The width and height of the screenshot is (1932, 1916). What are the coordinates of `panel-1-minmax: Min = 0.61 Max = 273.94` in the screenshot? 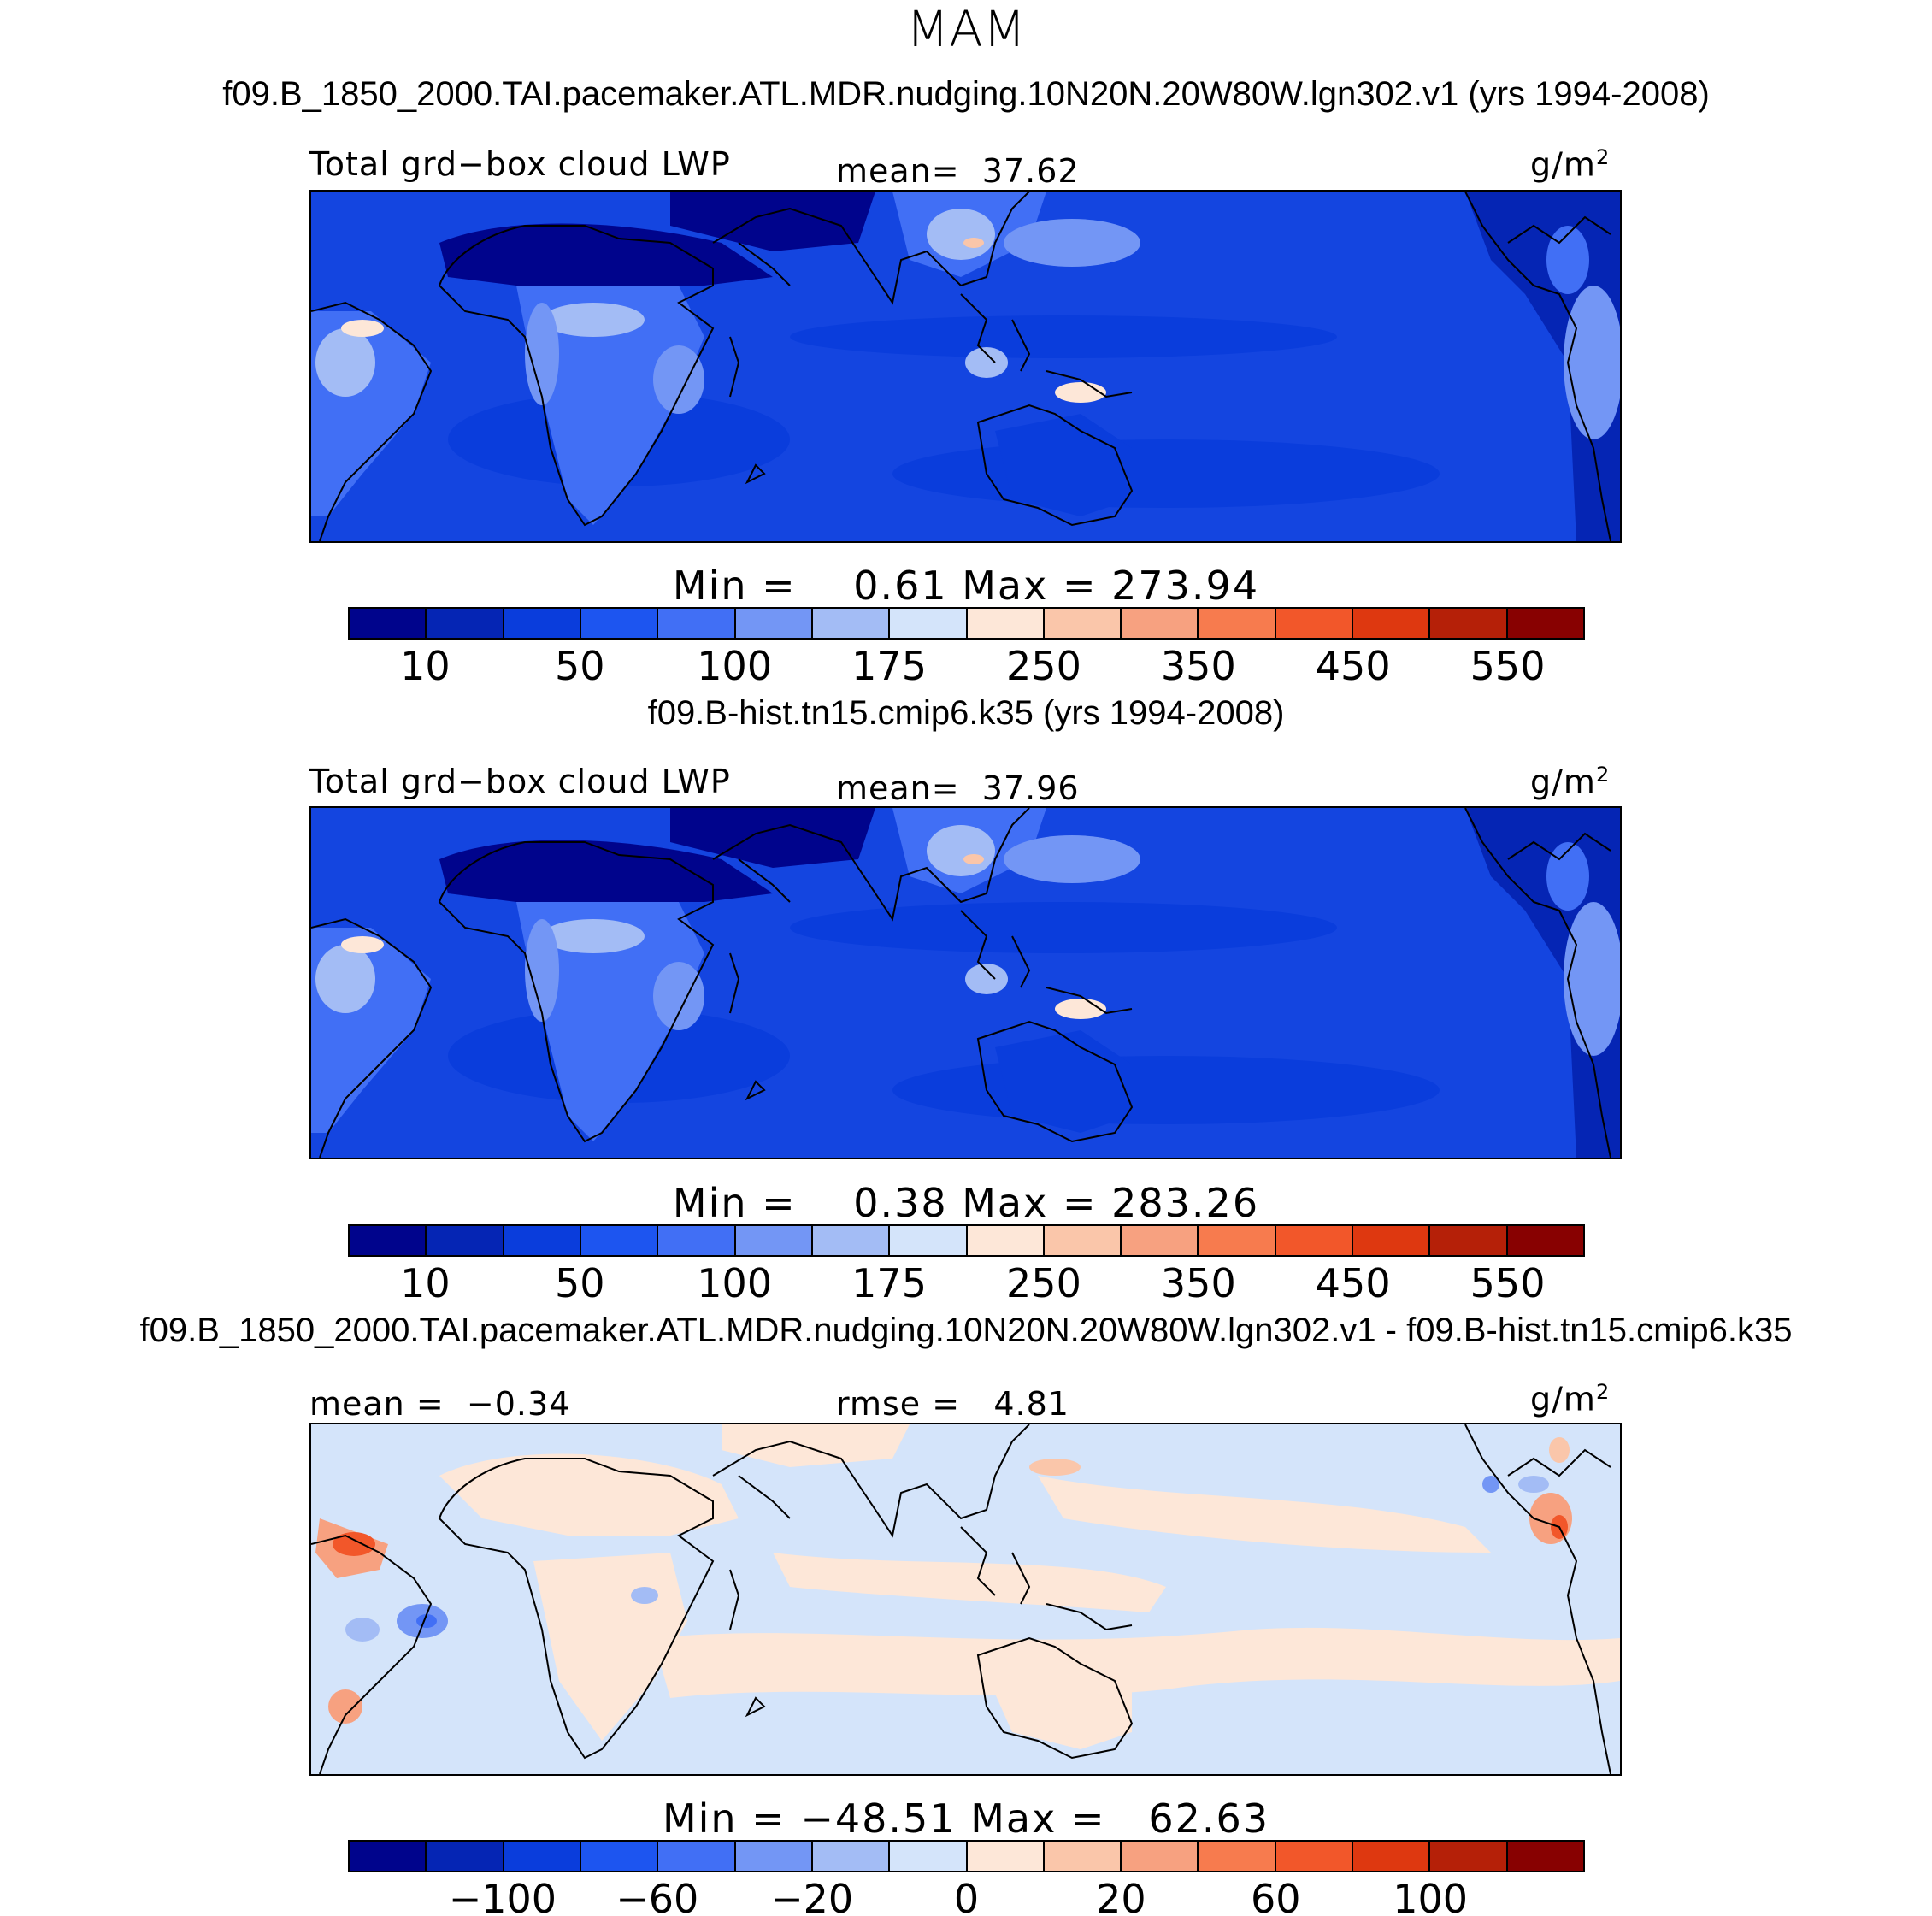 It's located at (966, 586).